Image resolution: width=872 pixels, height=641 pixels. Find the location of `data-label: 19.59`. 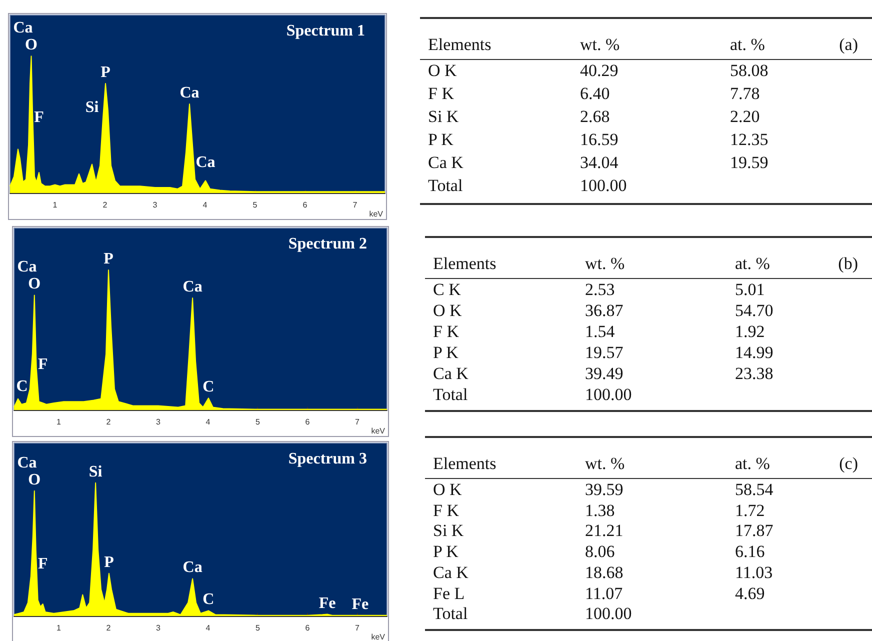

data-label: 19.59 is located at coordinates (749, 163).